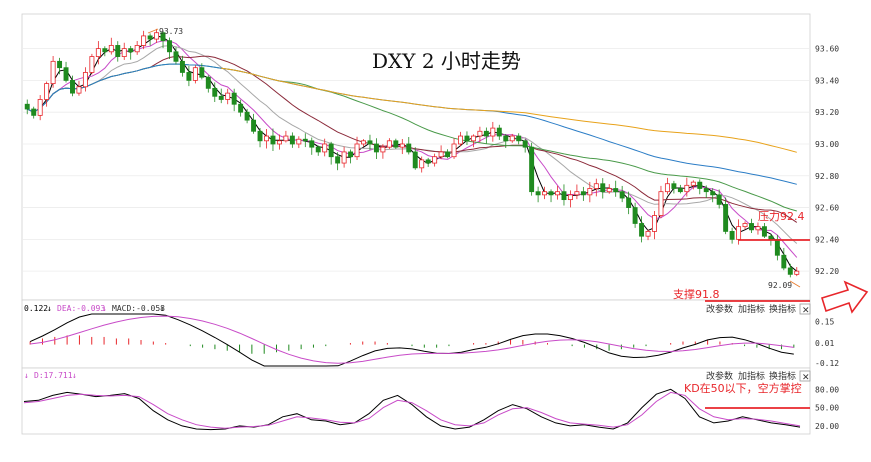 This screenshot has height=462, width=871. What do you see at coordinates (845, 297) in the screenshot?
I see `forecast-arrow-icon` at bounding box center [845, 297].